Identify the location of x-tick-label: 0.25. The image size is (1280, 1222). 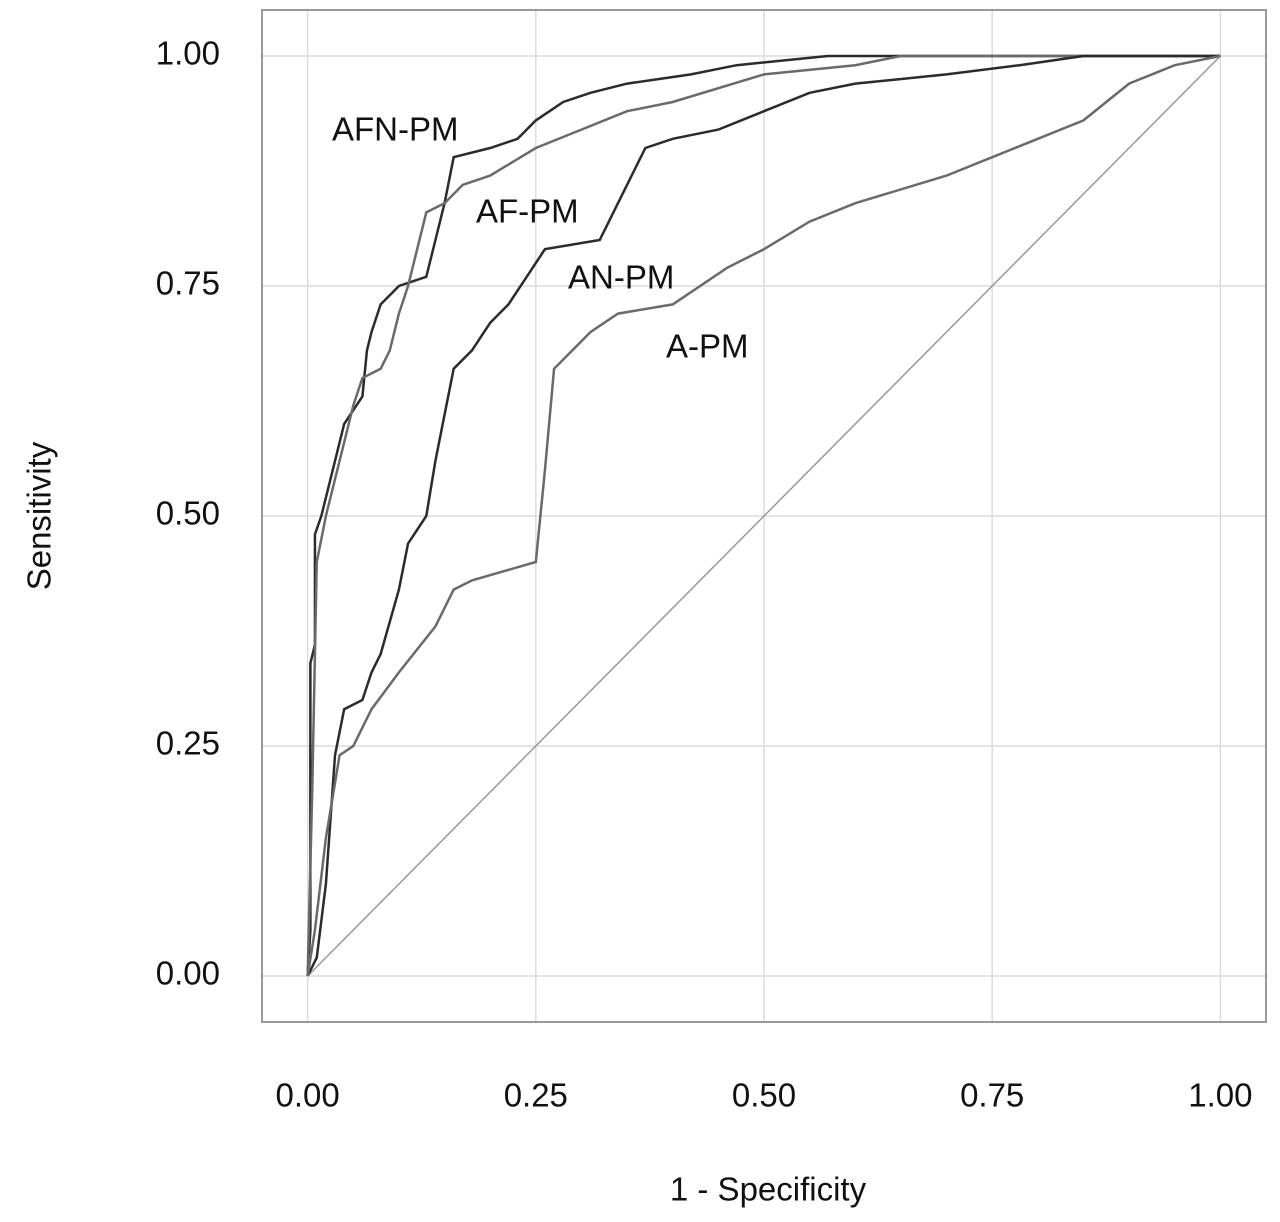
(536, 1095).